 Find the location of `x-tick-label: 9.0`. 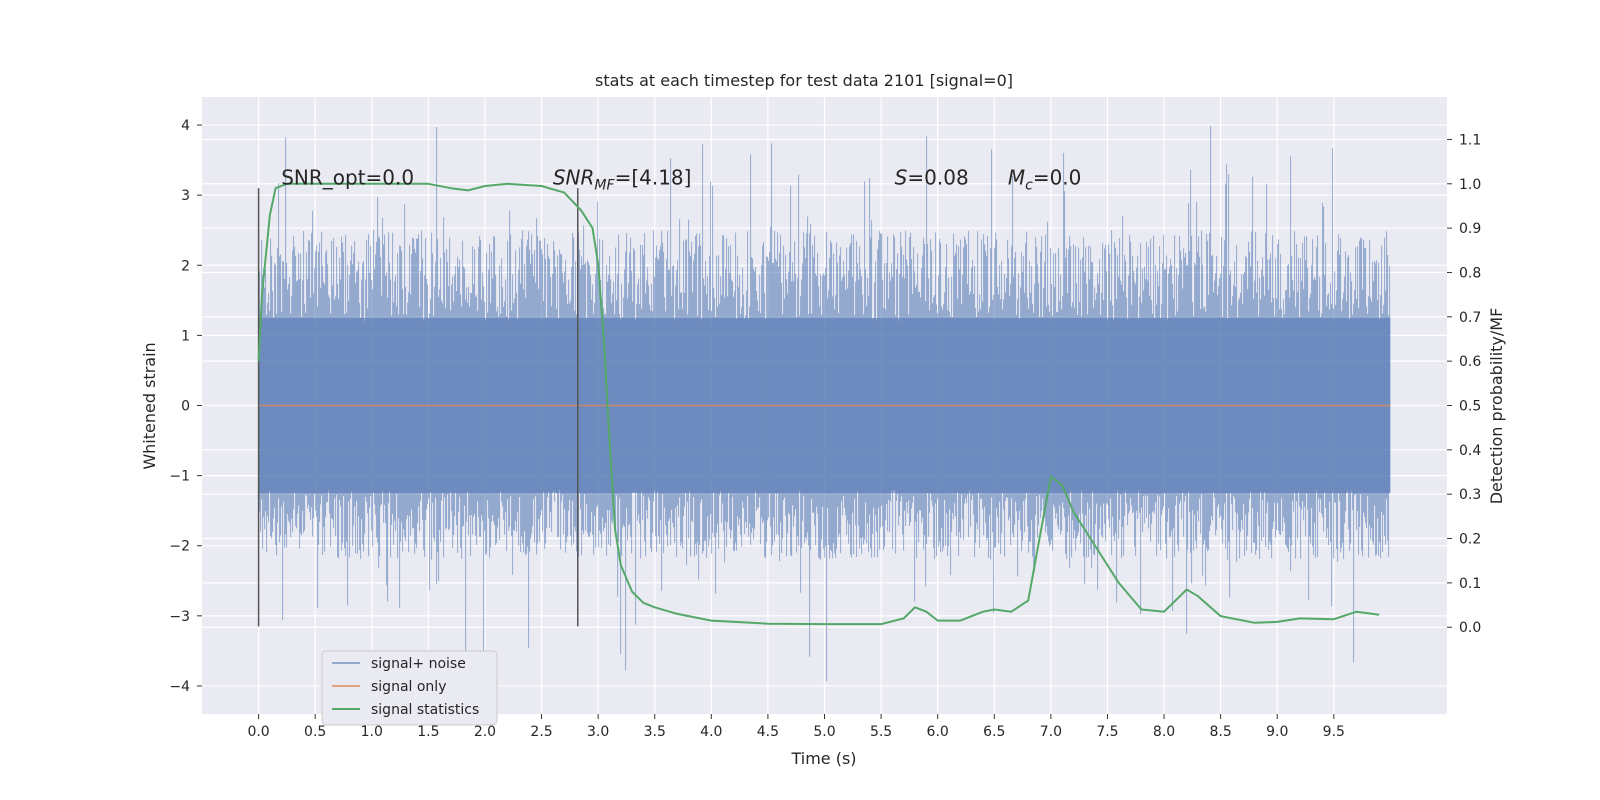

x-tick-label: 9.0 is located at coordinates (1277, 732).